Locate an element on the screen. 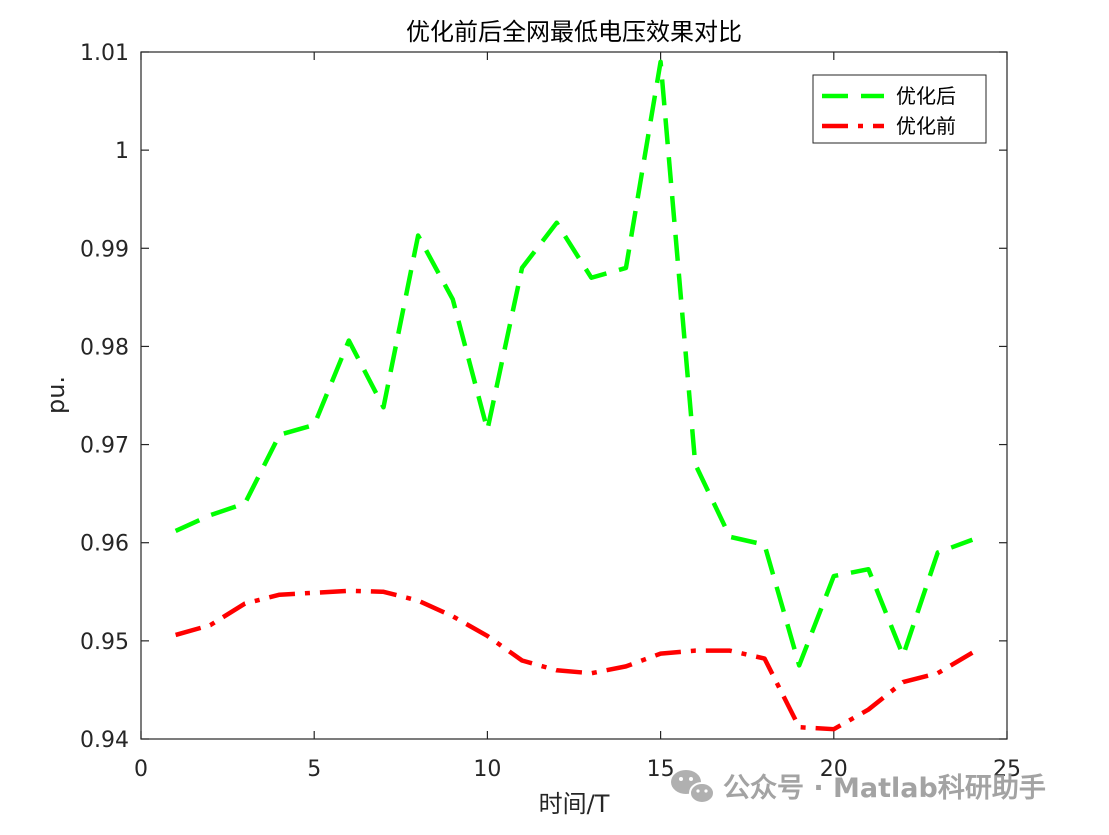 The image size is (1109, 835). y-axis-title: pu. is located at coordinates (56, 395).